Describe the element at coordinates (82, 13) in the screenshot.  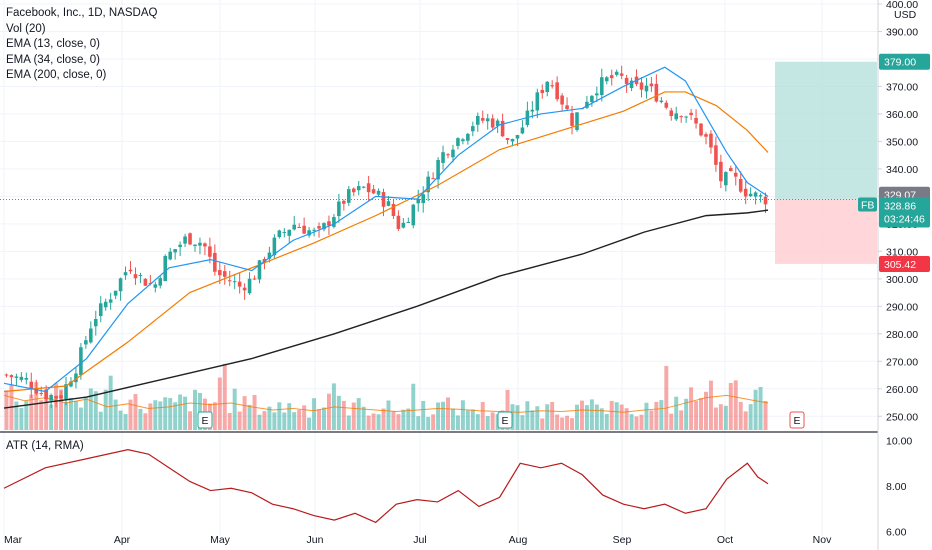
I see `legend-title: Facebook, Inc., 1D, NASDAQ` at that location.